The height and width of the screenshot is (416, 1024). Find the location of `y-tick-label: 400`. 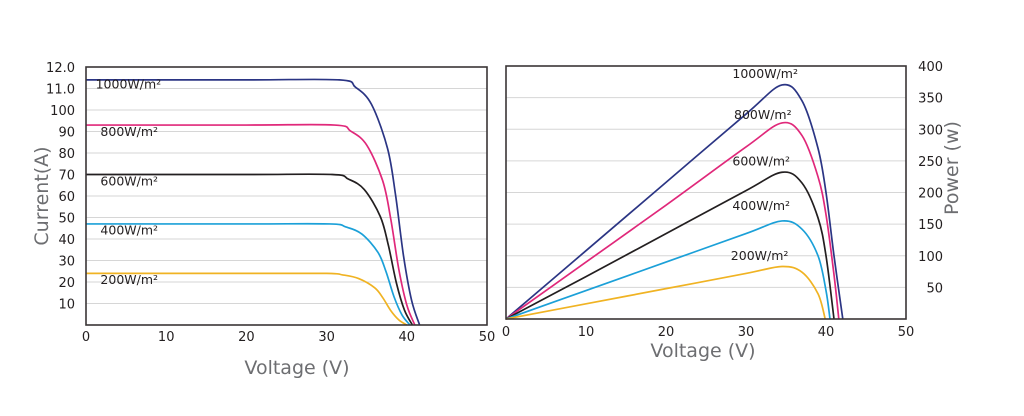

y-tick-label: 400 is located at coordinates (930, 67).